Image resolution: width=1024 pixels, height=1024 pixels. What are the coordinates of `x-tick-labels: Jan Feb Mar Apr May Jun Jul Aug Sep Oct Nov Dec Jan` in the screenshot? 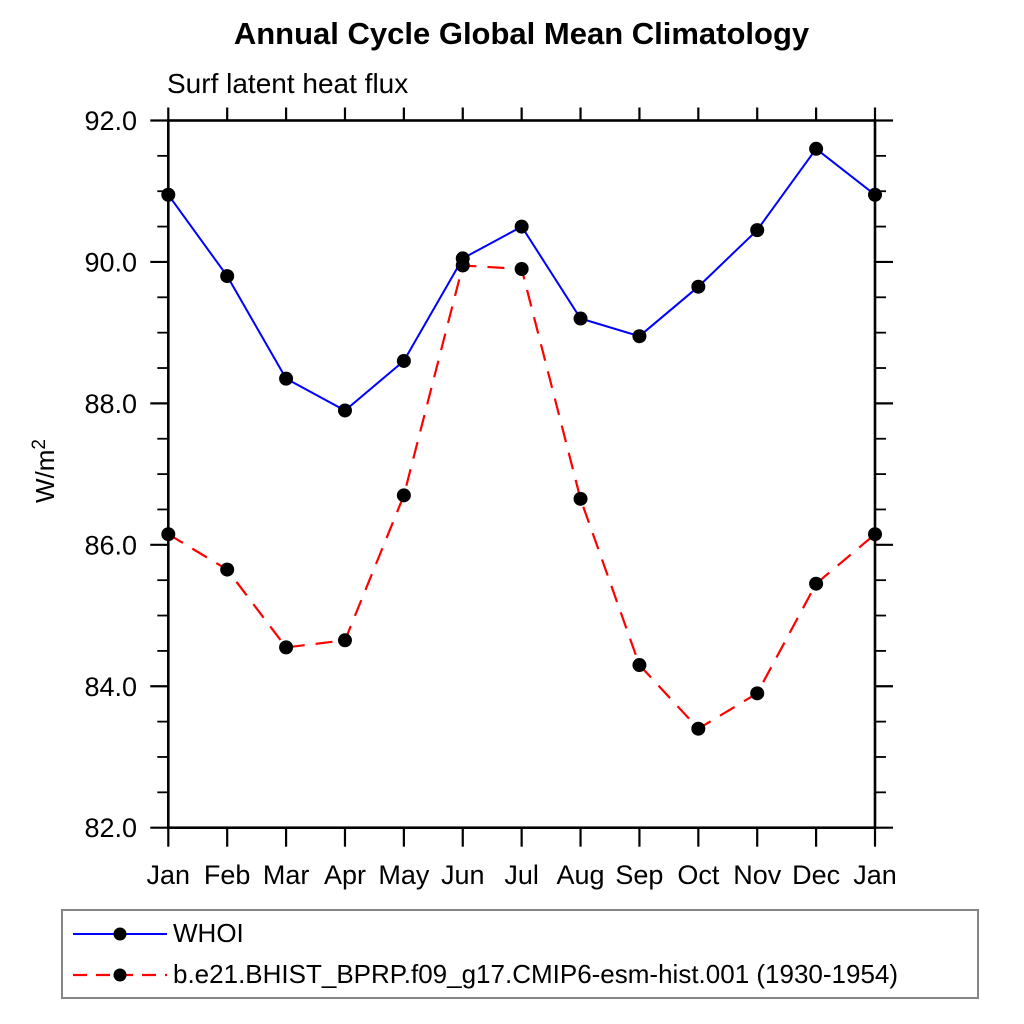 It's located at (522, 875).